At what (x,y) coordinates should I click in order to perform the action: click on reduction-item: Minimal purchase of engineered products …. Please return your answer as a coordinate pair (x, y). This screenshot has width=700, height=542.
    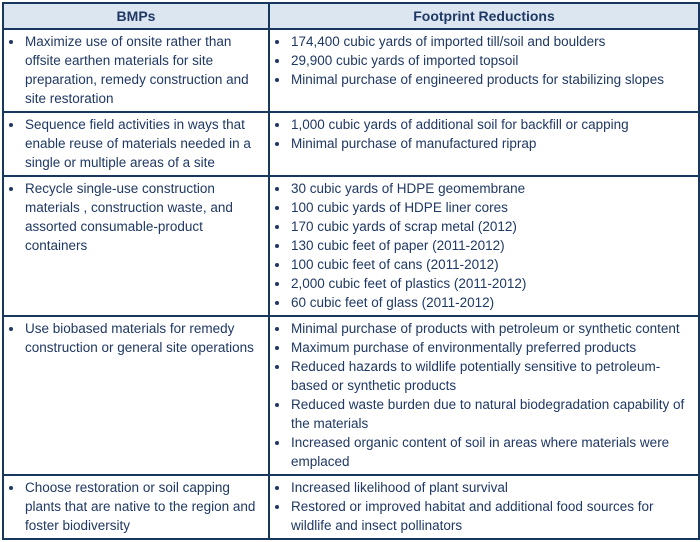
    Looking at the image, I should click on (492, 79).